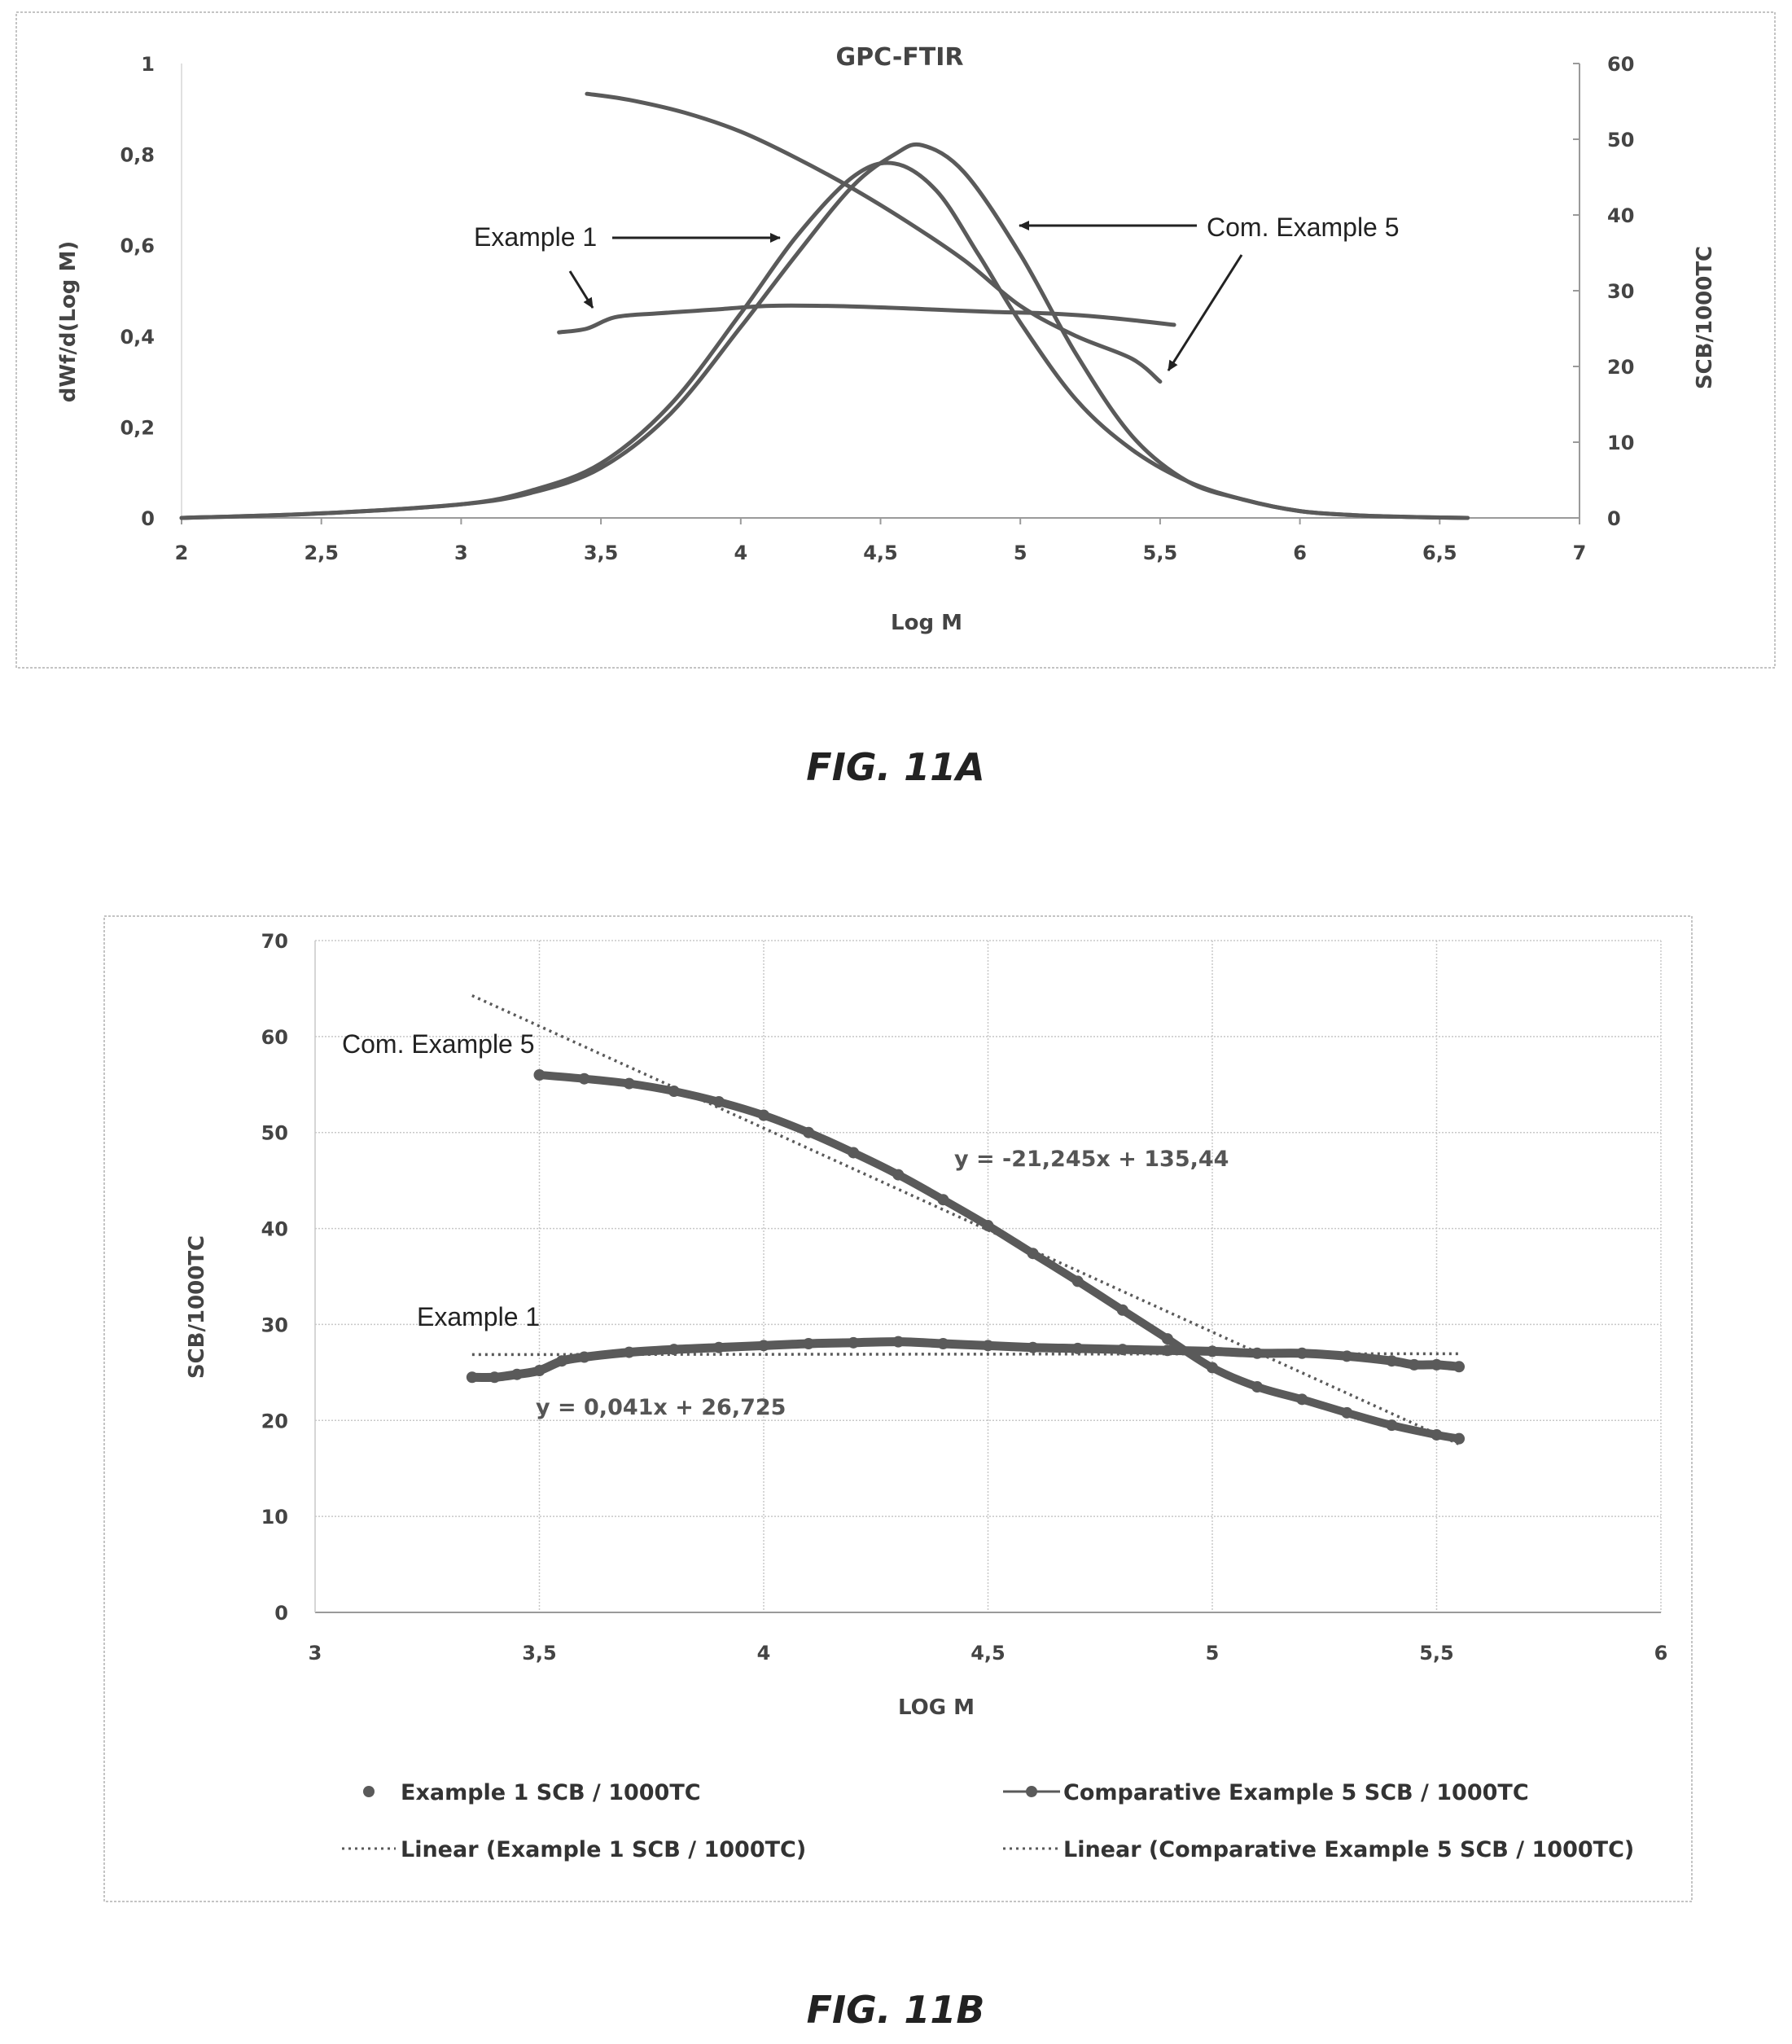  Describe the element at coordinates (1436, 1653) in the screenshot. I see `chart-11b-x-tick-label: 5,5` at that location.